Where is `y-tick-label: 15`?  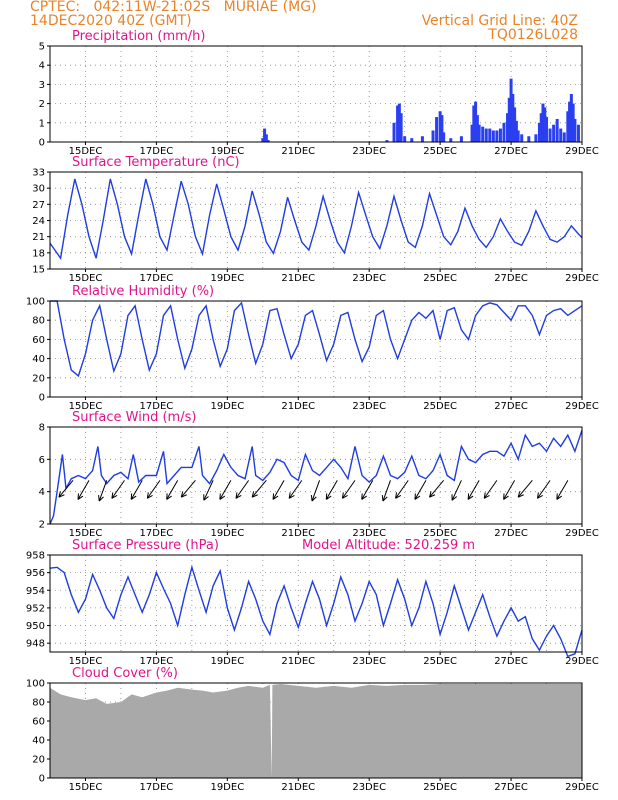 y-tick-label: 15 is located at coordinates (38, 270).